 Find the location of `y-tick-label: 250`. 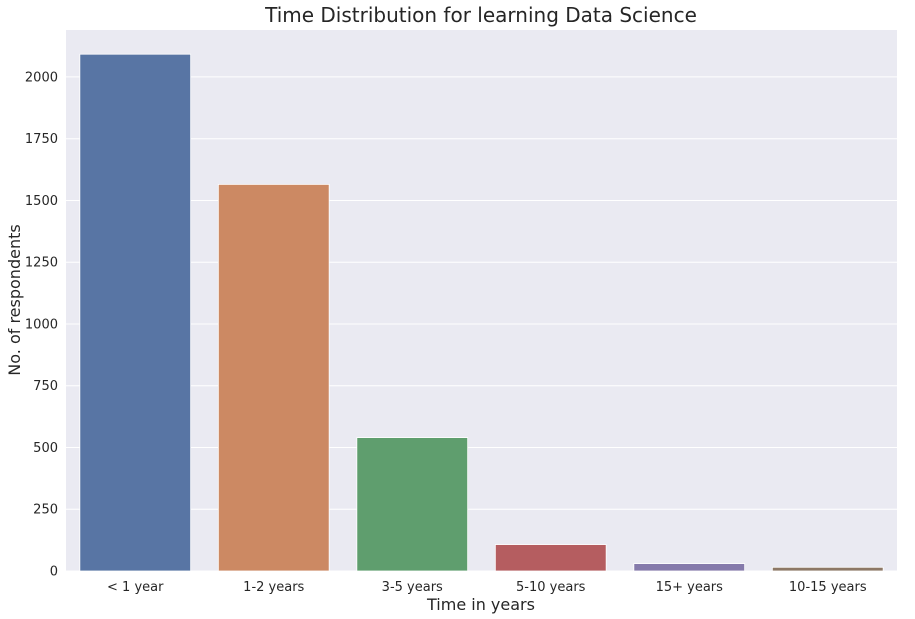

y-tick-label: 250 is located at coordinates (45, 510).